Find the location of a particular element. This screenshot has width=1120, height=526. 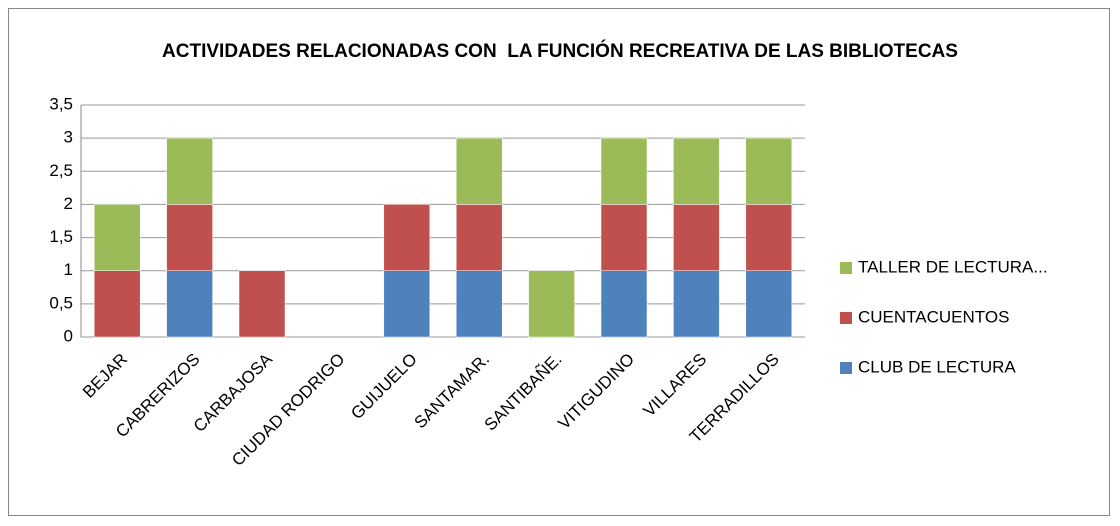

x-tick-label: BEJAR is located at coordinates (105, 376).